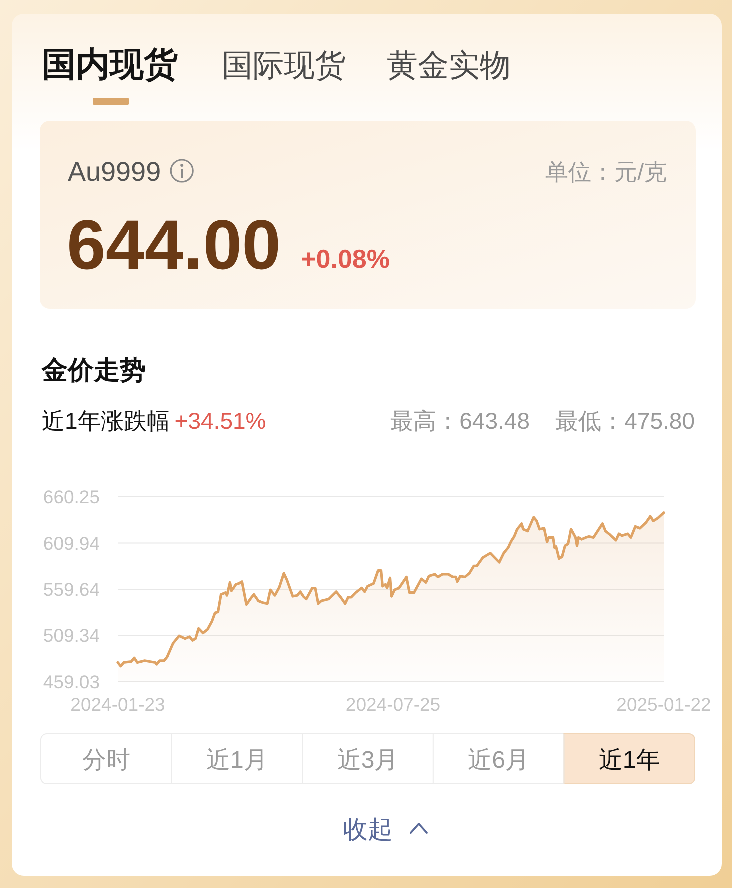 Image resolution: width=732 pixels, height=888 pixels. Describe the element at coordinates (629, 760) in the screenshot. I see `text: 近1年` at that location.